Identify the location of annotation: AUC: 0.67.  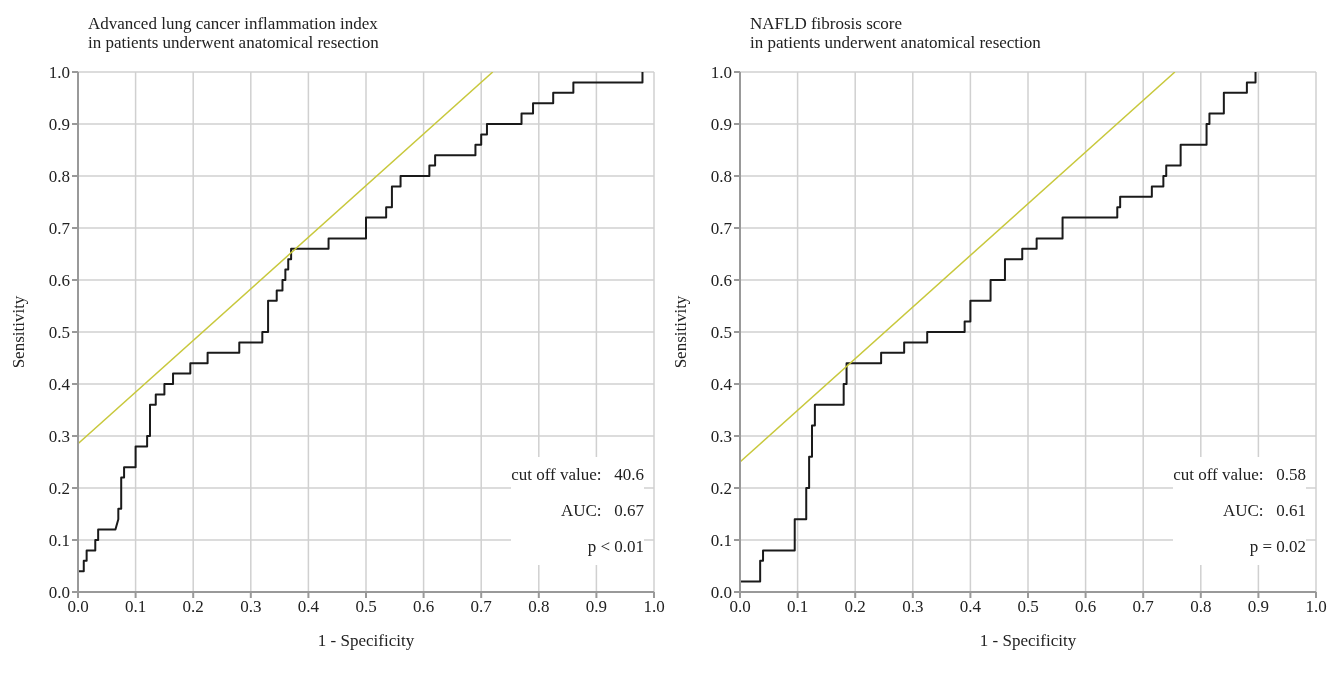
(601, 511).